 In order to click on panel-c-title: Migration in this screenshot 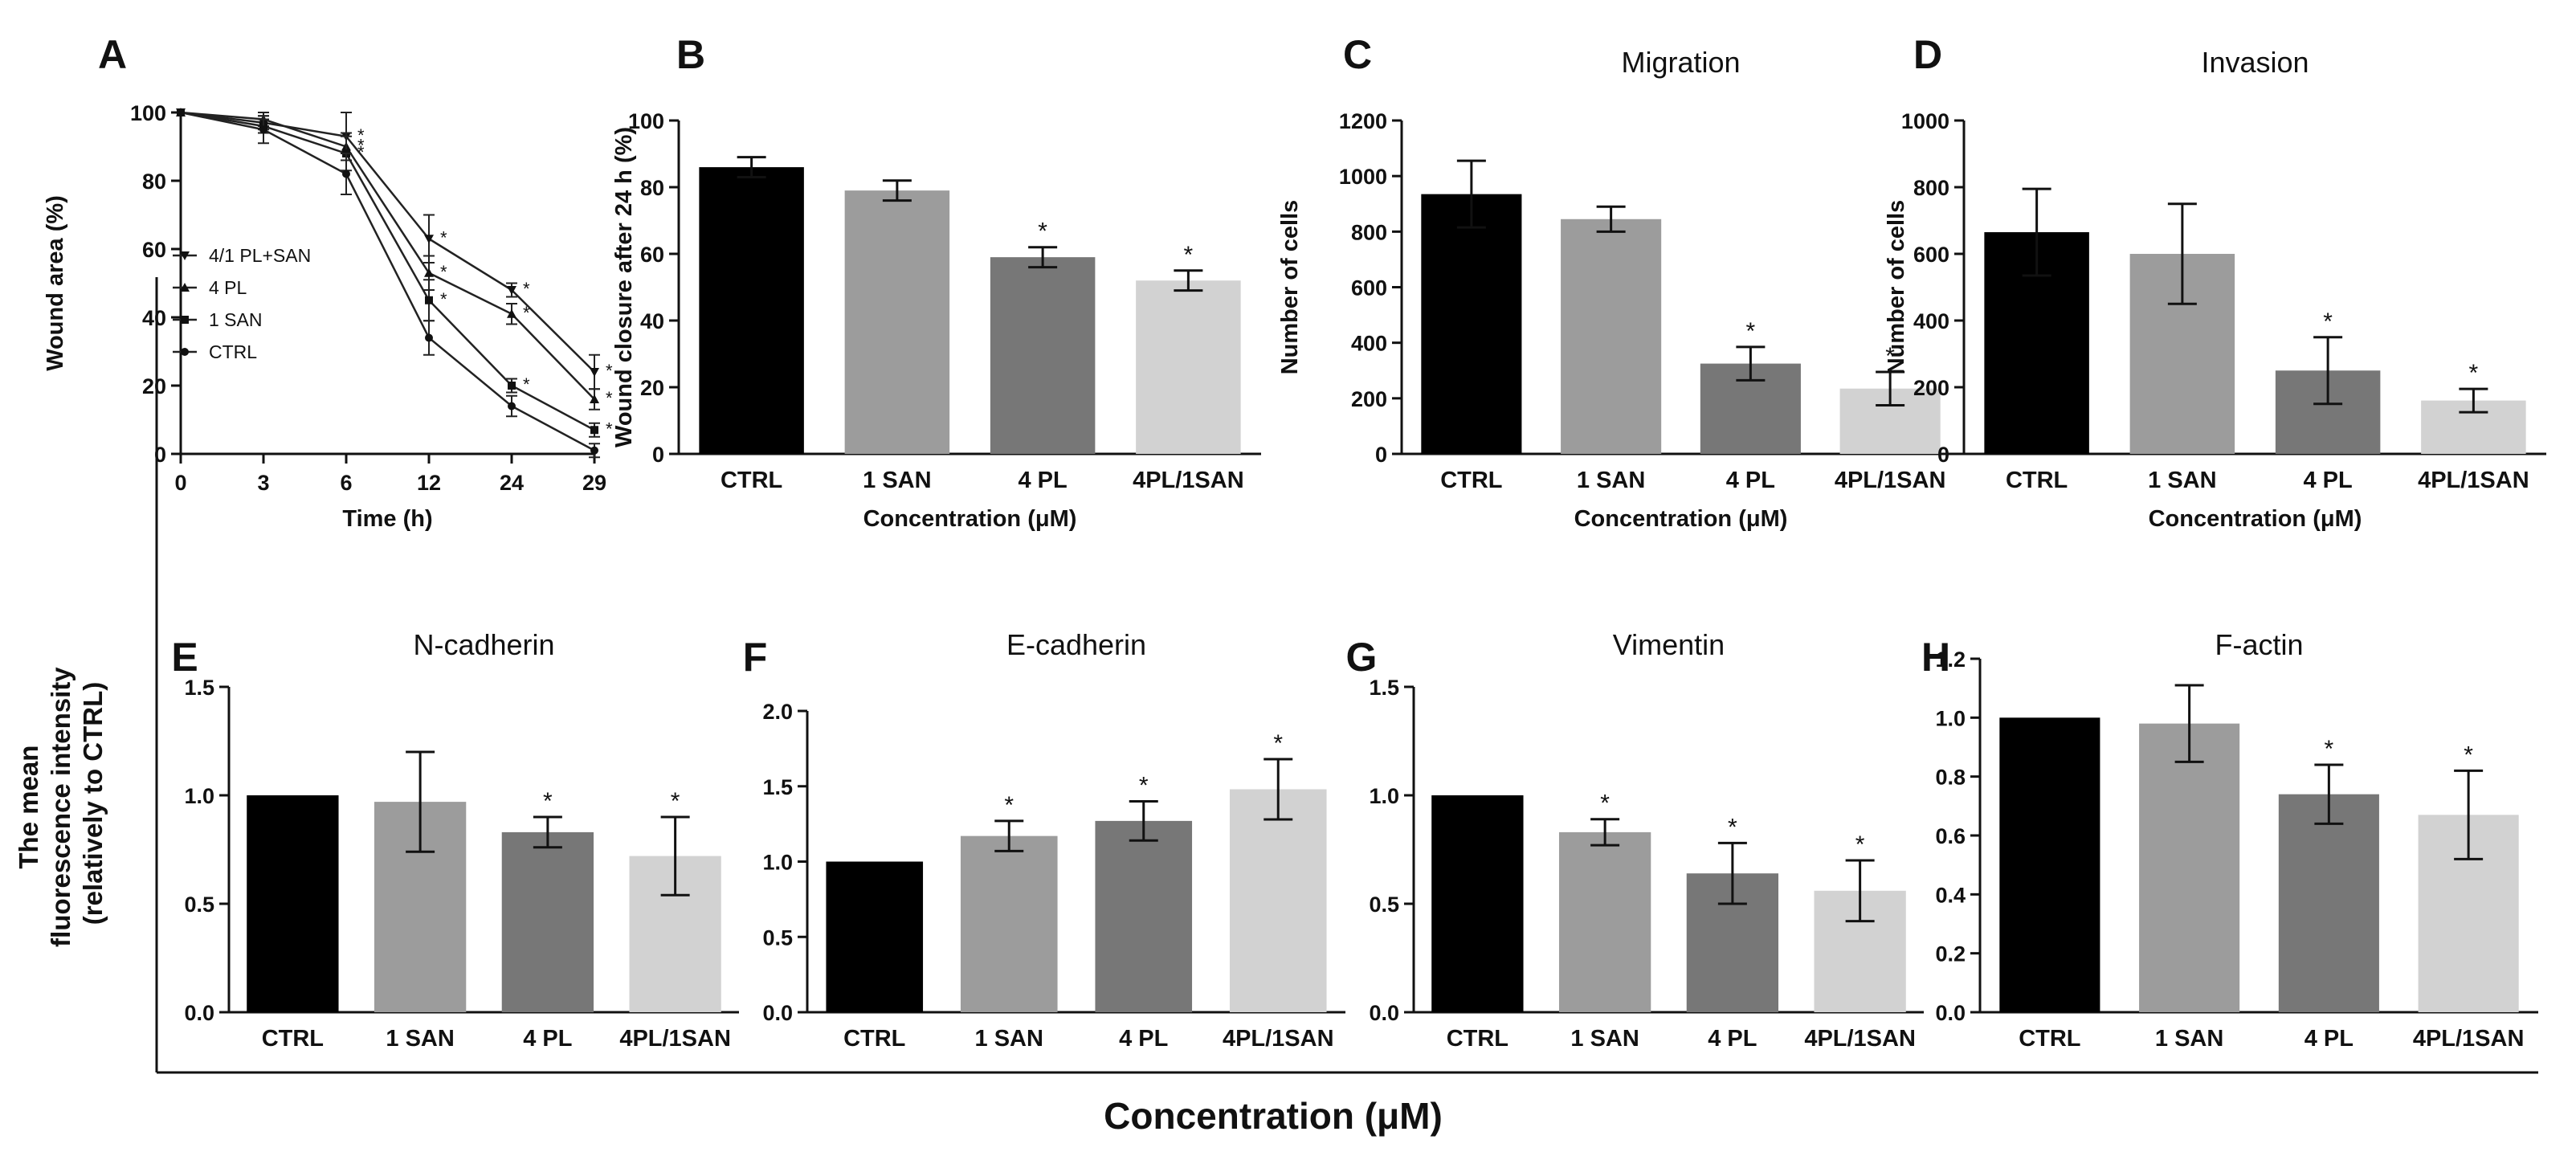, I will do `click(1680, 62)`.